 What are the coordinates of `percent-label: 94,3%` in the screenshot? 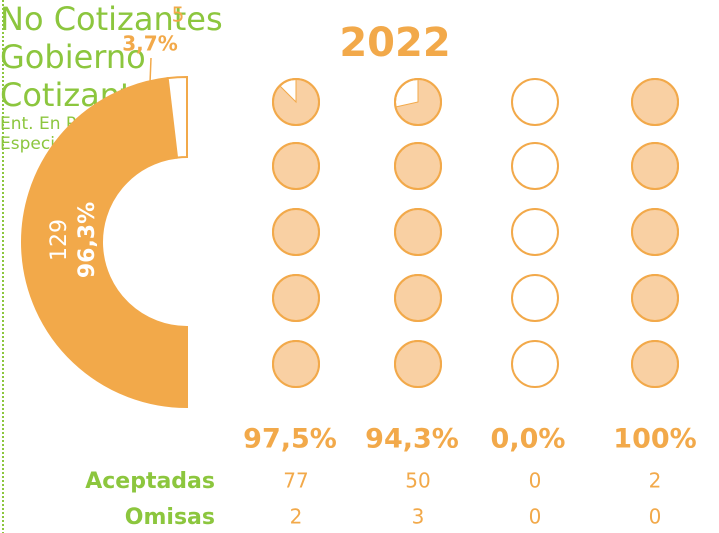 It's located at (412, 439).